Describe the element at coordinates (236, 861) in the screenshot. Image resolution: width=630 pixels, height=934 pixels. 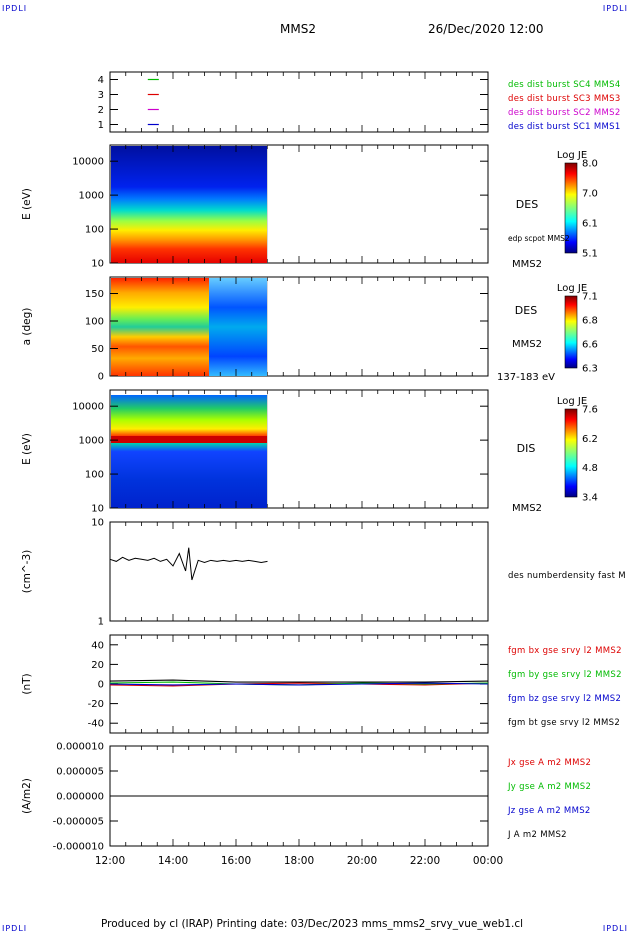
I see `x-tick-label: 16:00` at that location.